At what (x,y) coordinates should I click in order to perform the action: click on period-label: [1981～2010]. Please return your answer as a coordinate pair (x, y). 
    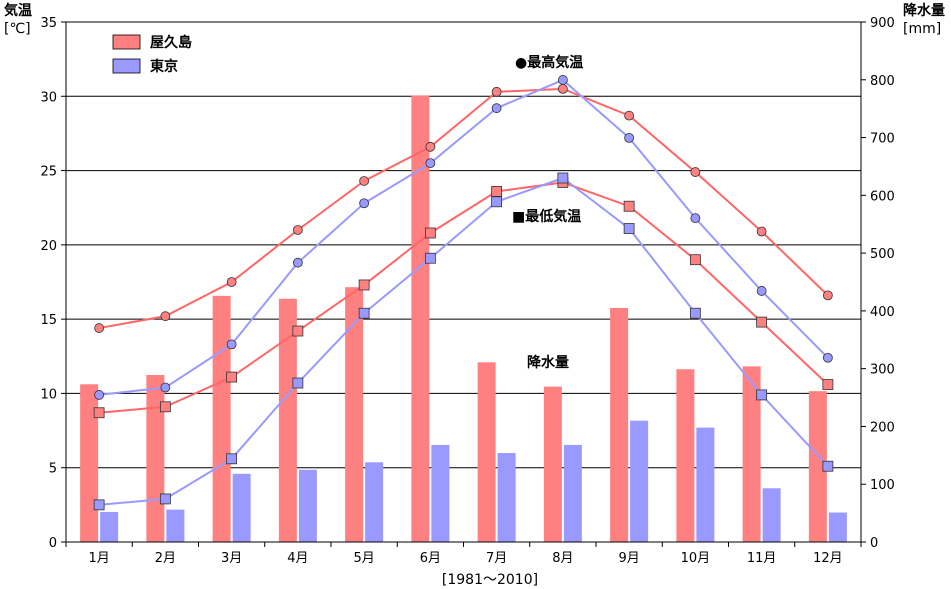
    Looking at the image, I should click on (490, 580).